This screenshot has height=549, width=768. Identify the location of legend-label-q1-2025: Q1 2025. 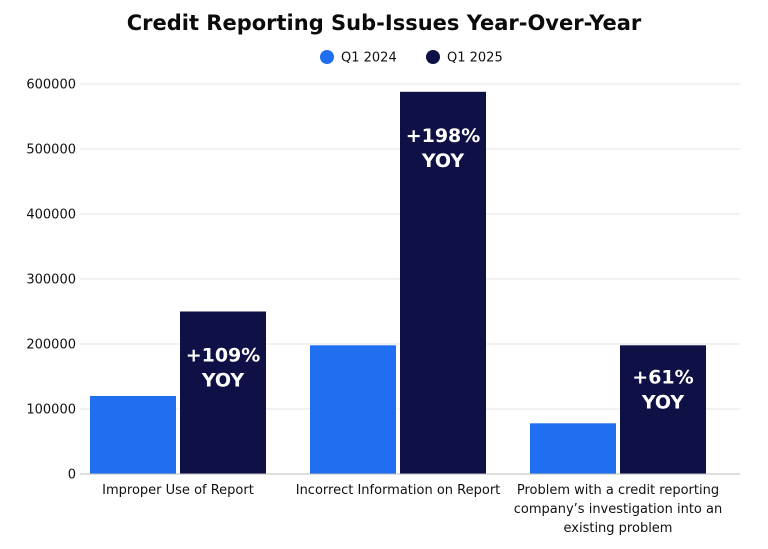
(475, 58).